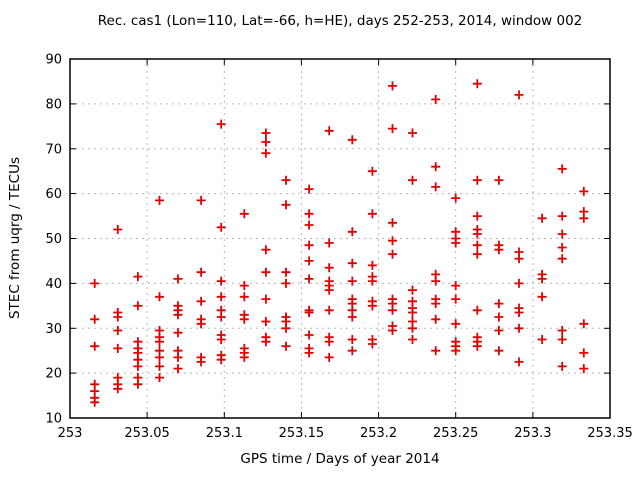  Describe the element at coordinates (224, 433) in the screenshot. I see `x-tick-label: 253.1` at that location.